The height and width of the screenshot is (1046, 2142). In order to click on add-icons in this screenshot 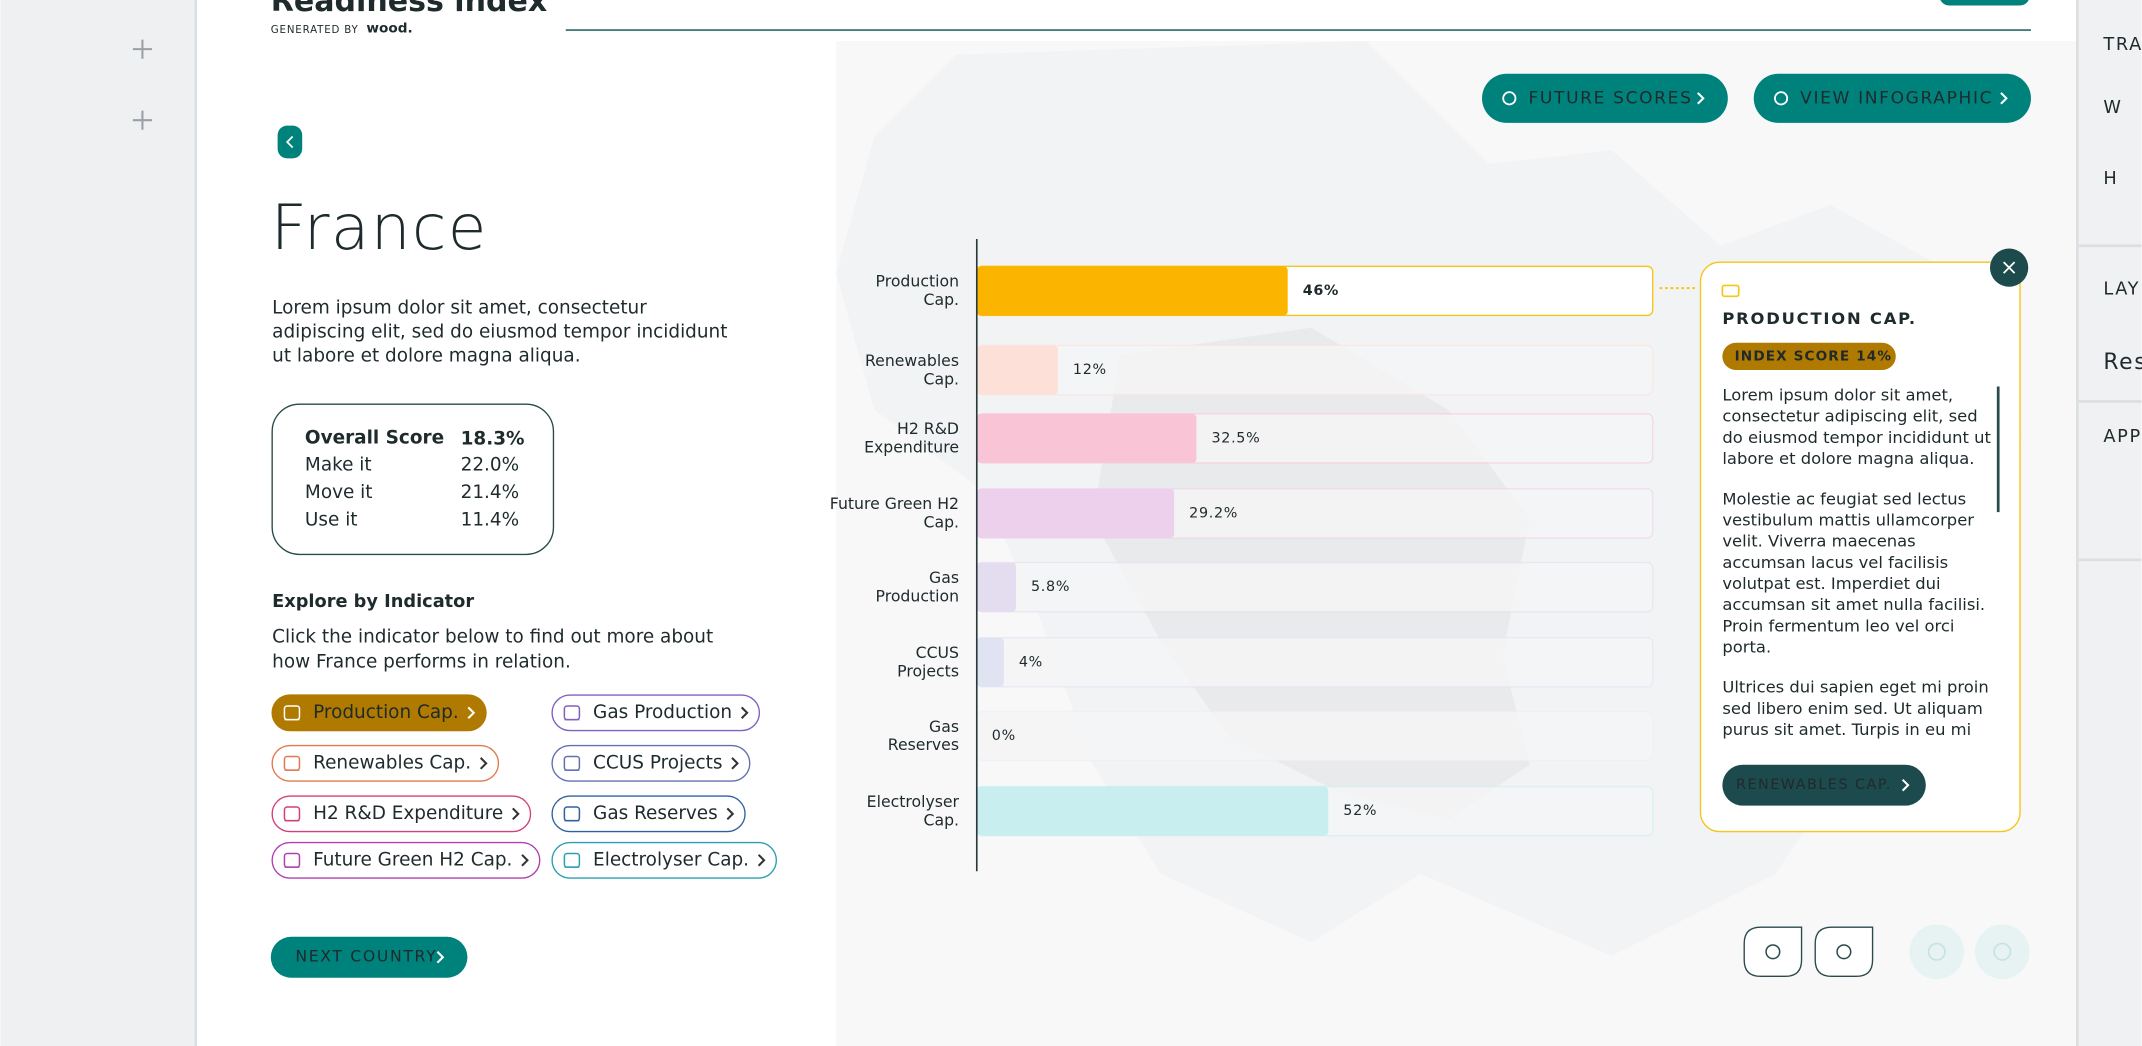, I will do `click(142, 84)`.